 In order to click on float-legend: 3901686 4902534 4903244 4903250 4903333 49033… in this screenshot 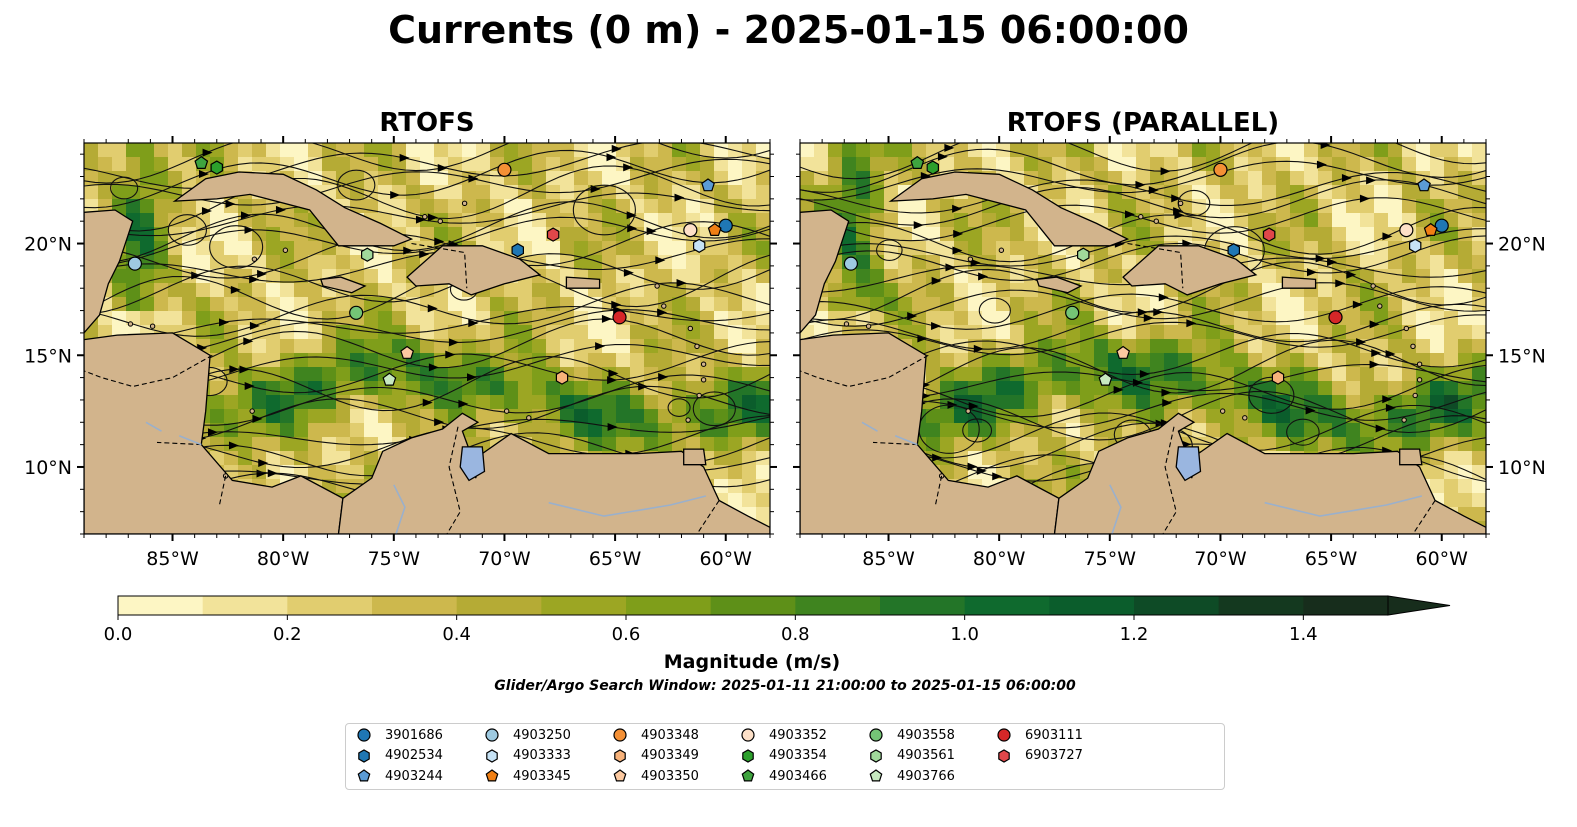, I will do `click(785, 756)`.